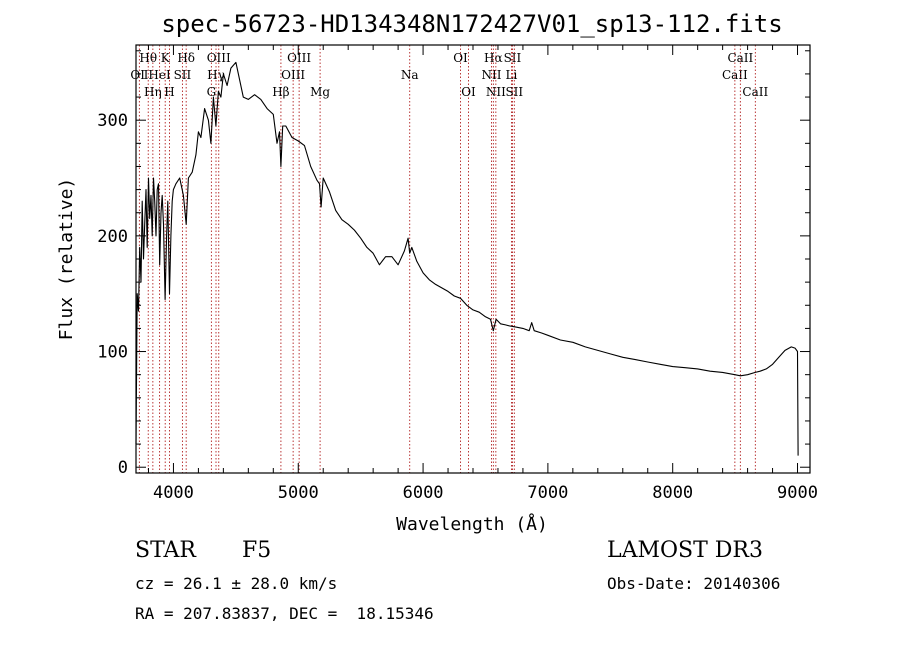  Describe the element at coordinates (123, 468) in the screenshot. I see `y-tick-label: 0` at that location.